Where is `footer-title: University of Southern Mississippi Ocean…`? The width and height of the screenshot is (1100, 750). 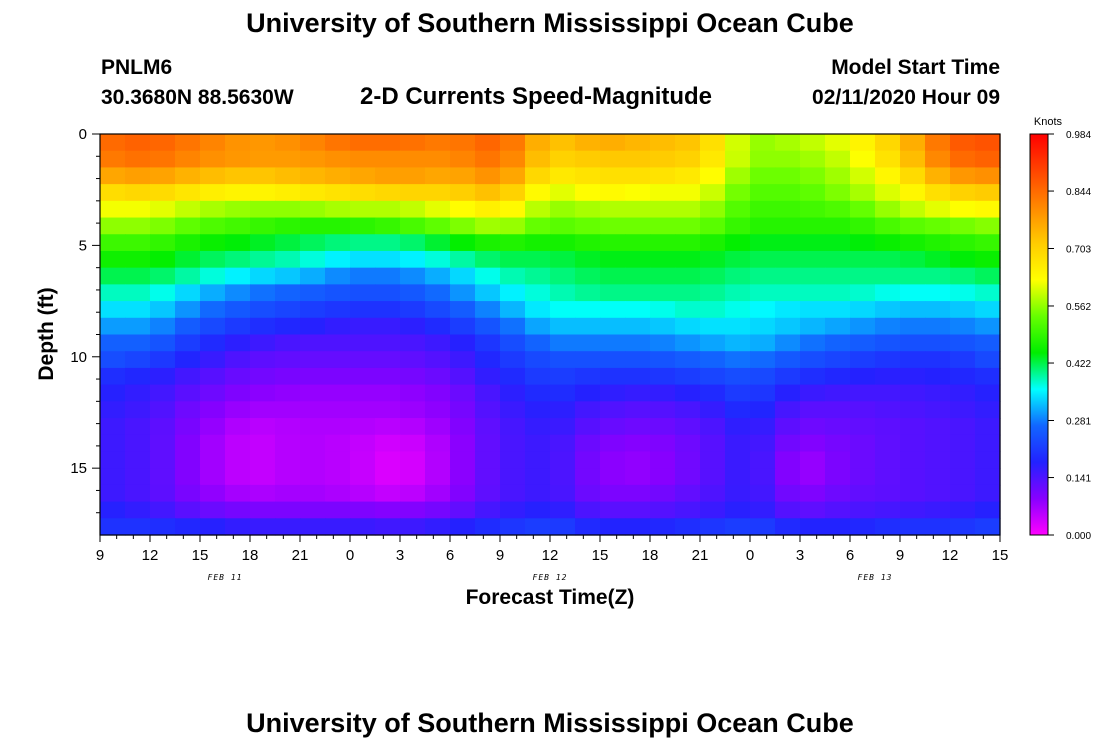
footer-title: University of Southern Mississippi Ocean… is located at coordinates (550, 723).